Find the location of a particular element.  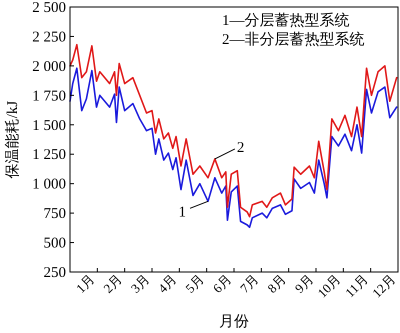

x-tick-label: 3月 is located at coordinates (140, 284).